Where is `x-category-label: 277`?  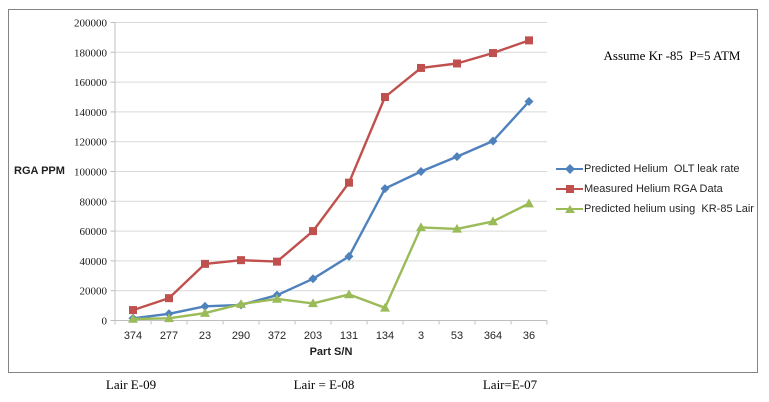
x-category-label: 277 is located at coordinates (169, 336).